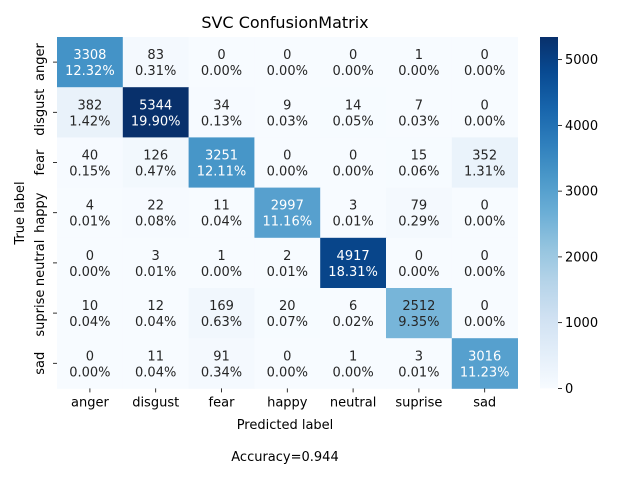 This screenshot has height=480, width=640. Describe the element at coordinates (155, 222) in the screenshot. I see `cell-percent-label: 0.08%` at that location.